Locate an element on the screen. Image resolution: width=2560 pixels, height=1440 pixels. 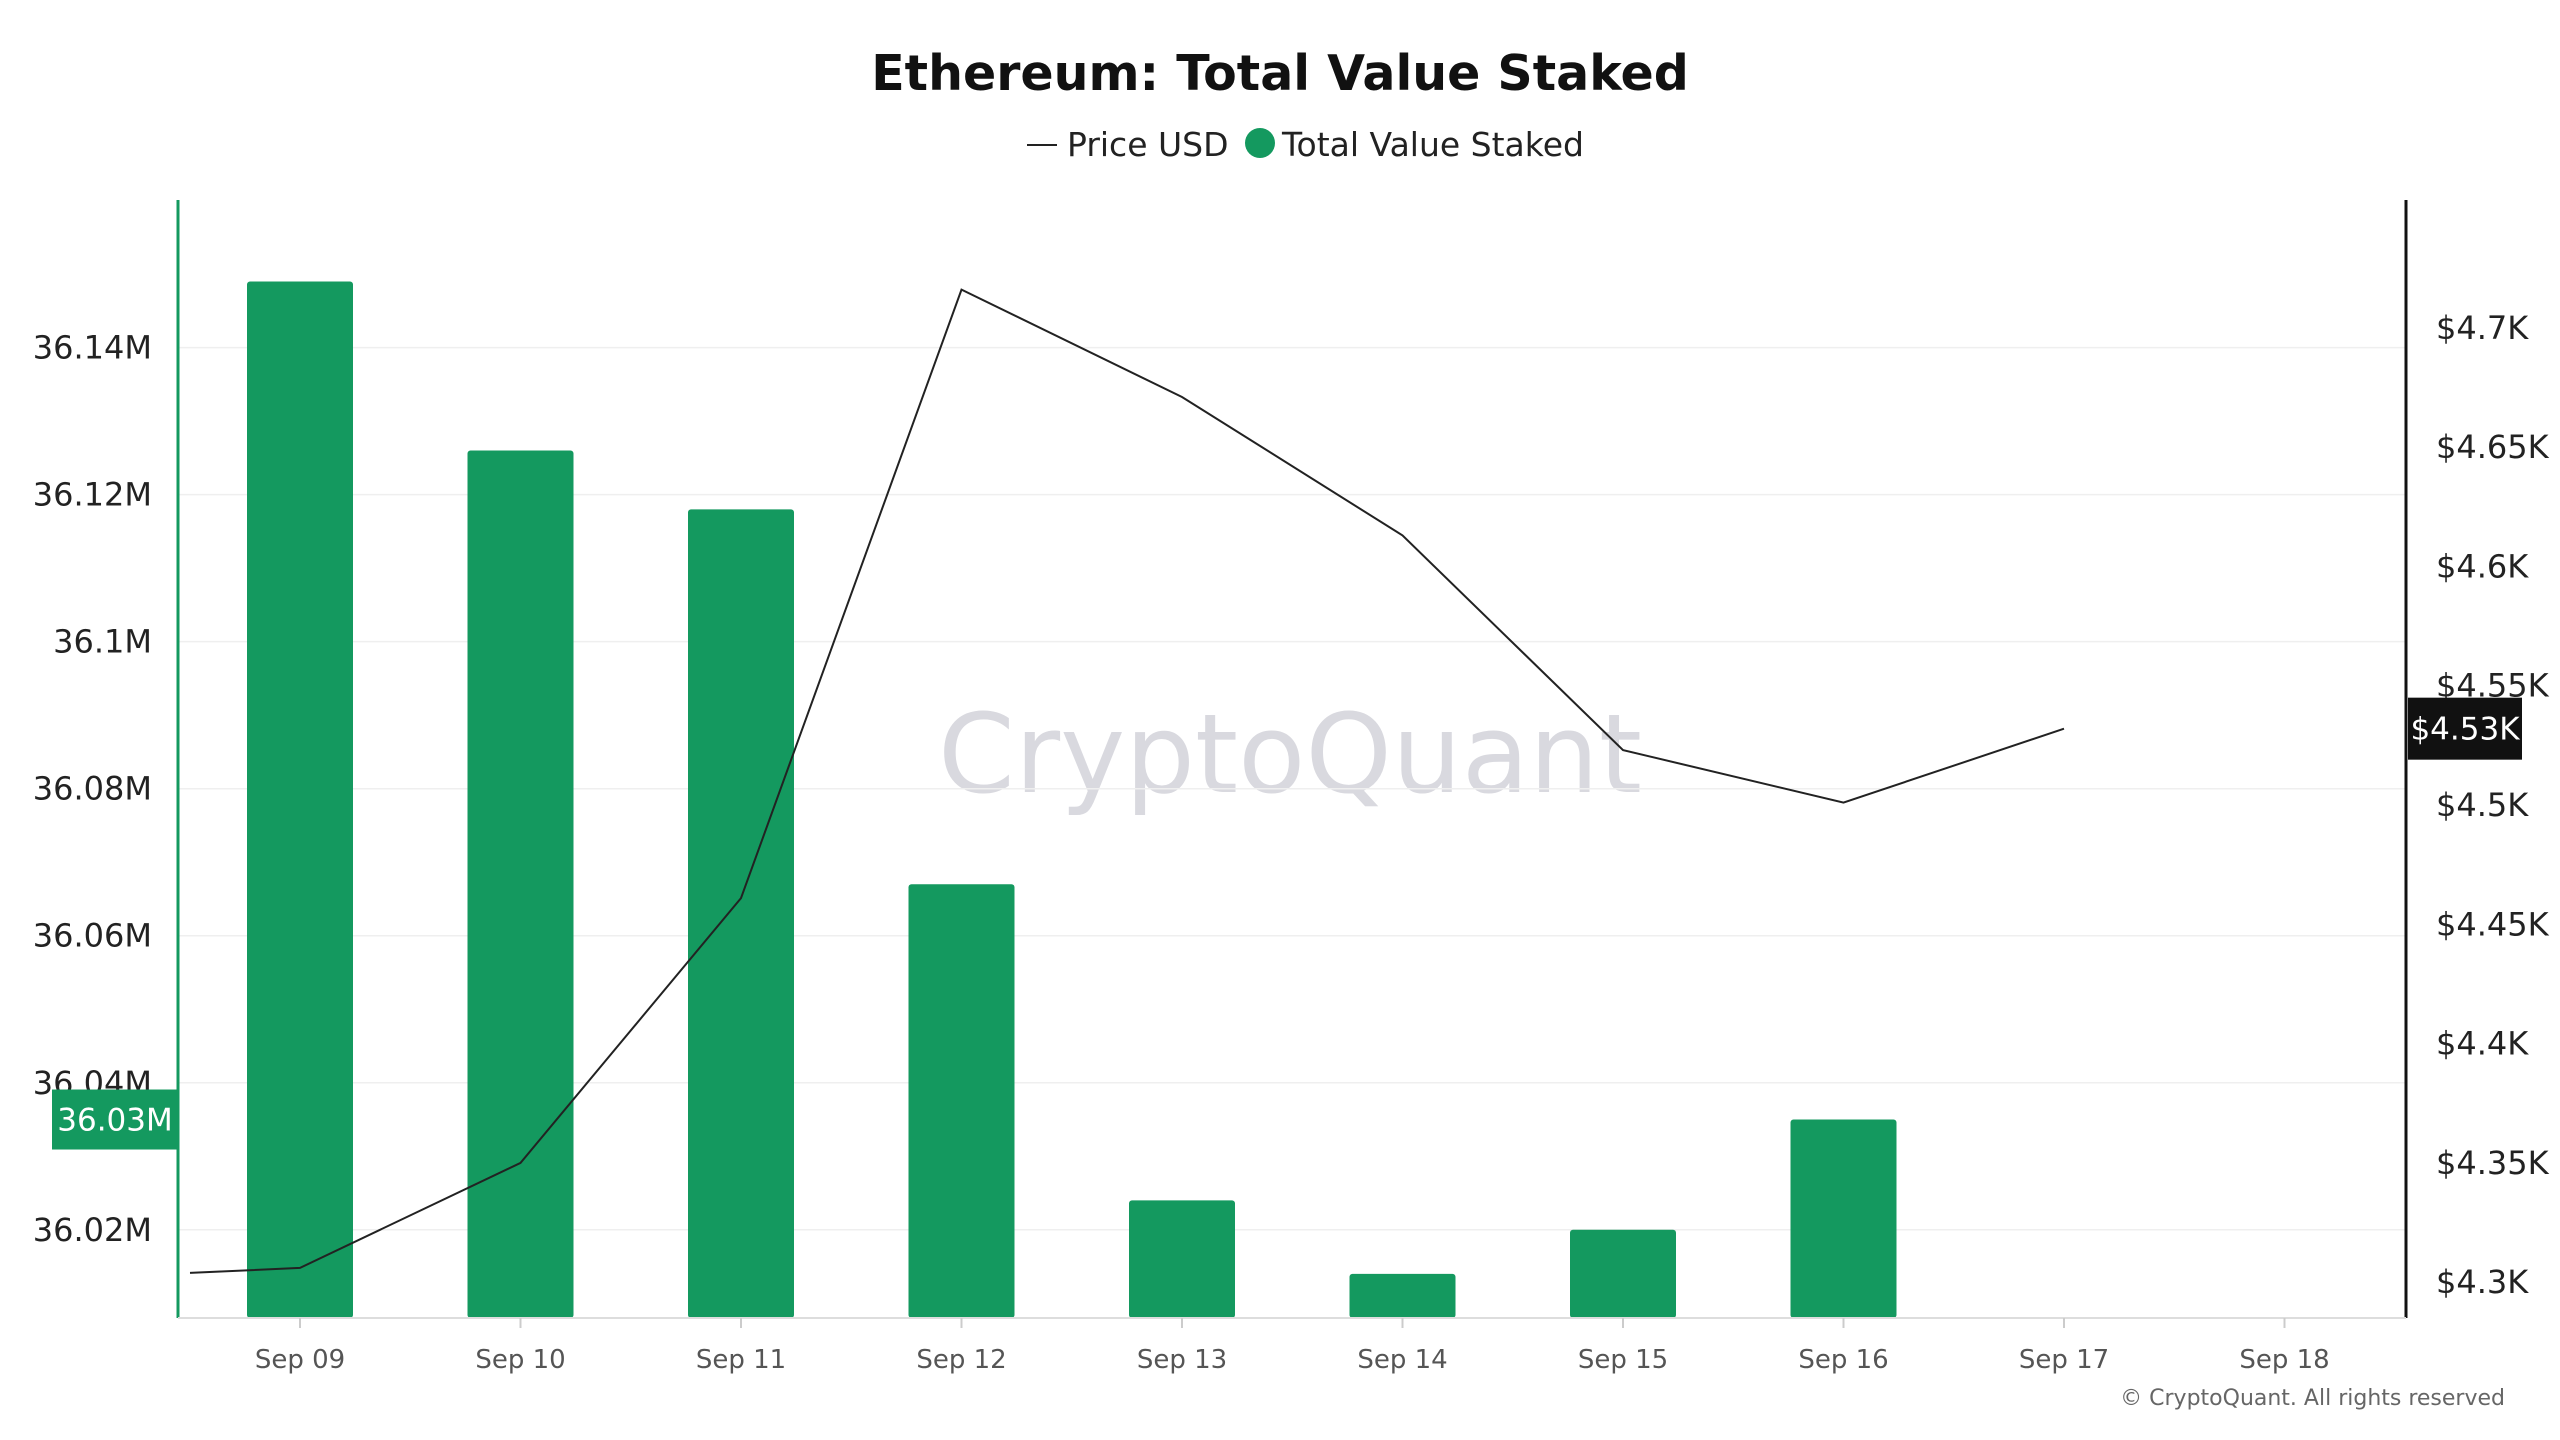
legend-staked-circle-marker is located at coordinates (1260, 143).